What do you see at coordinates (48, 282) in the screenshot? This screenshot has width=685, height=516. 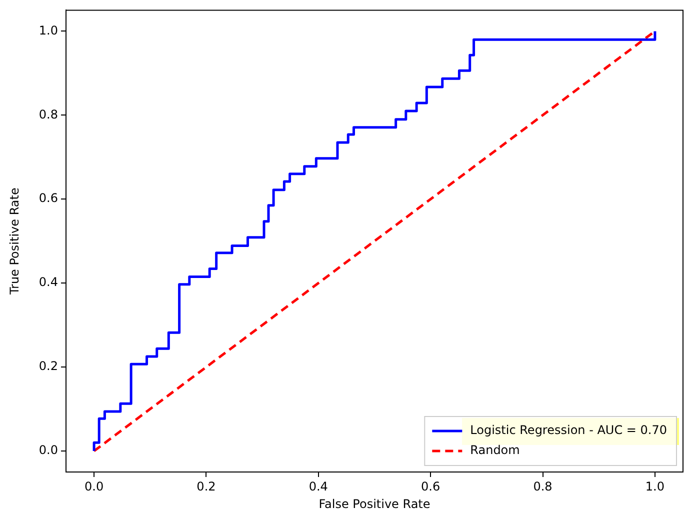 I see `y-tick-label: 0.4` at bounding box center [48, 282].